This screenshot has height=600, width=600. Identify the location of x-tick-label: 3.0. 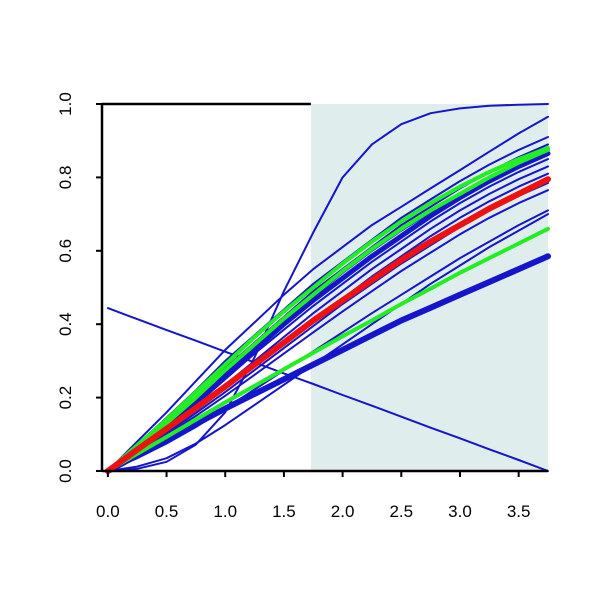
(460, 511).